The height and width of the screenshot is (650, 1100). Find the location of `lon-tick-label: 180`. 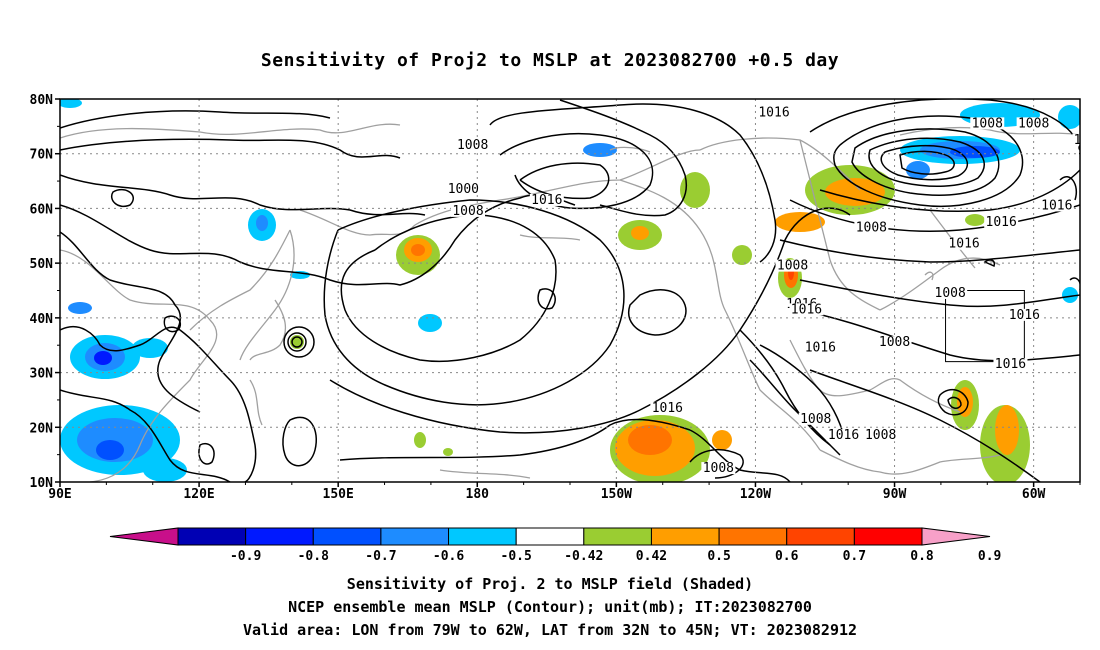

lon-tick-label: 180 is located at coordinates (478, 494).